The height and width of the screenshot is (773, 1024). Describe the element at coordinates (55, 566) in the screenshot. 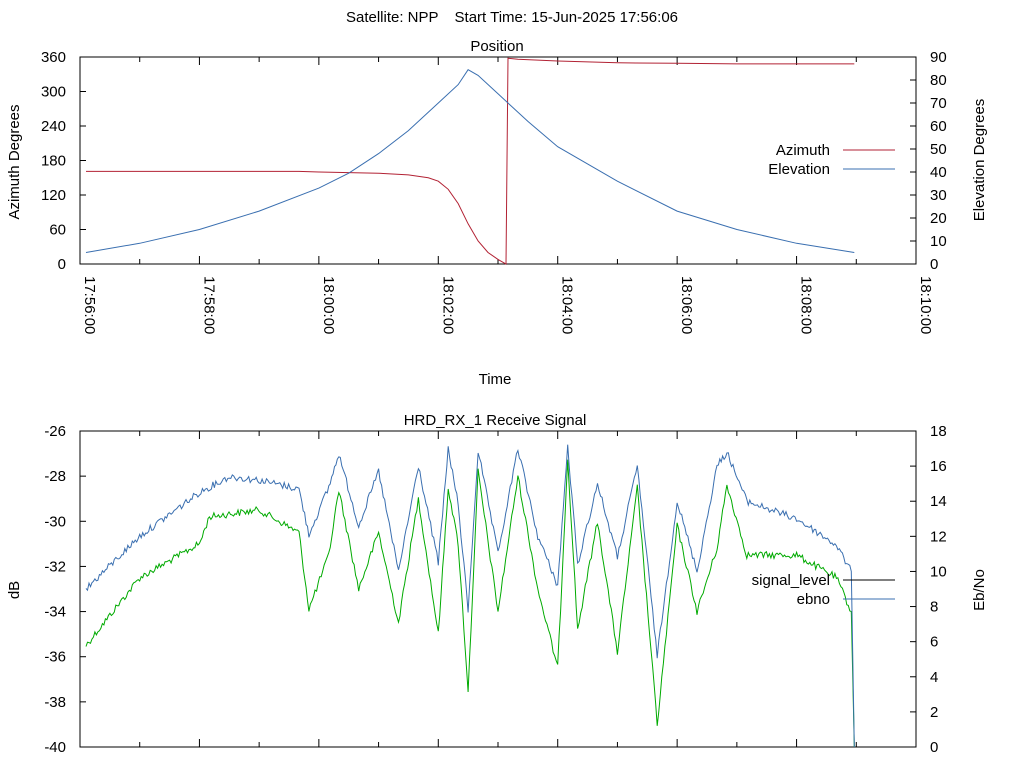

I see `y-tick-label: -32` at that location.